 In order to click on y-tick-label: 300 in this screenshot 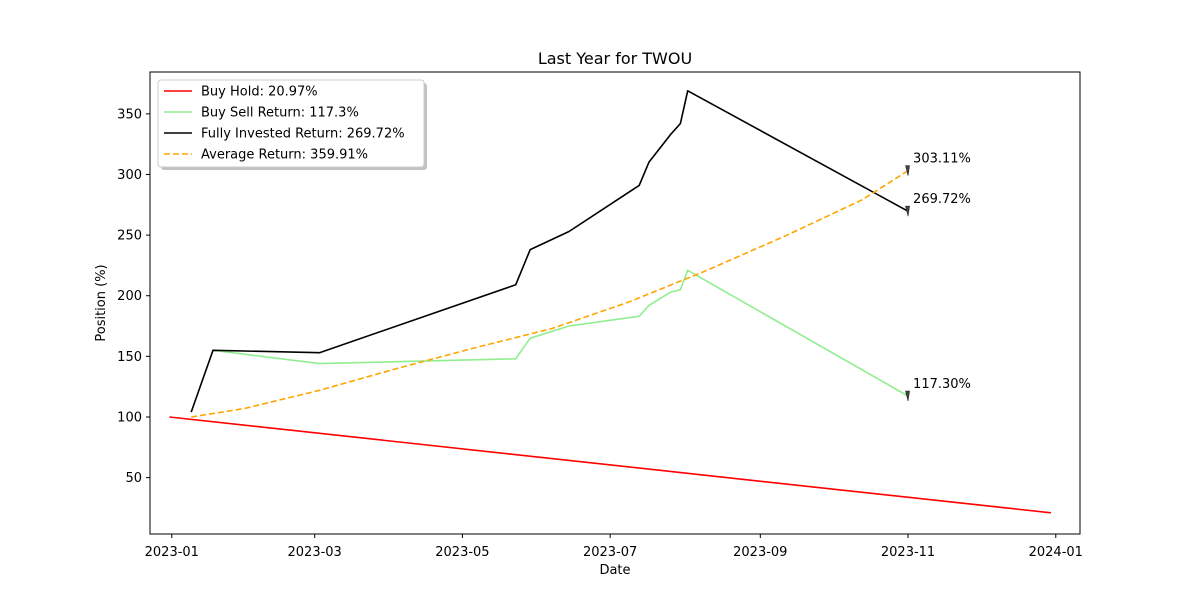, I will do `click(129, 175)`.